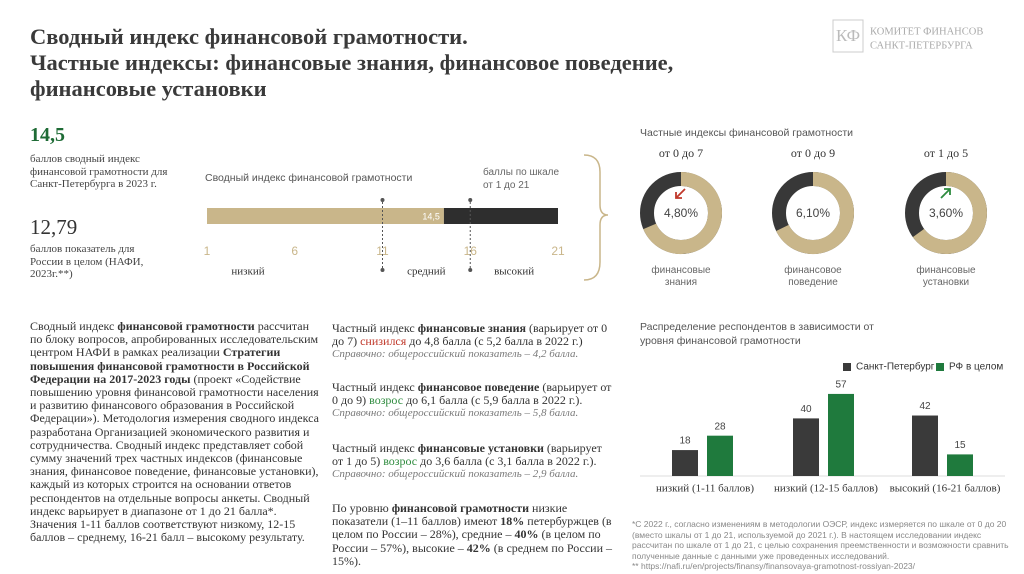 Image resolution: width=1024 pixels, height=574 pixels. I want to click on bar-value: 28, so click(720, 426).